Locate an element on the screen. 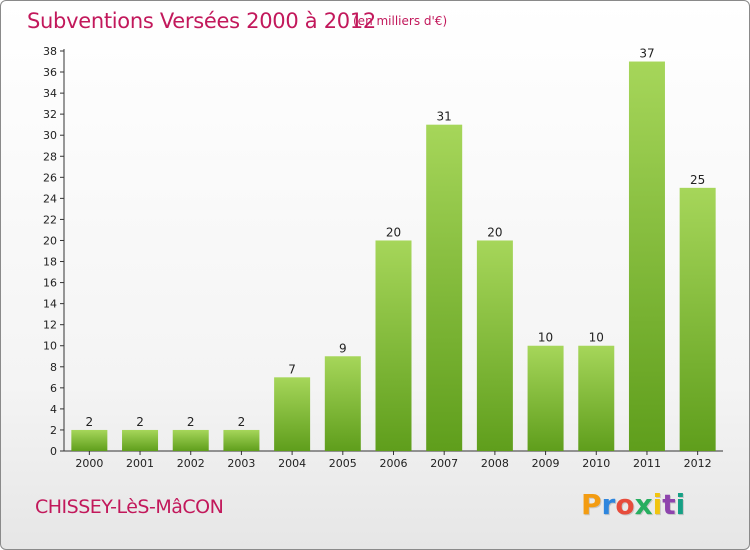 This screenshot has width=750, height=550. y-tick-label: 14 is located at coordinates (50, 304).